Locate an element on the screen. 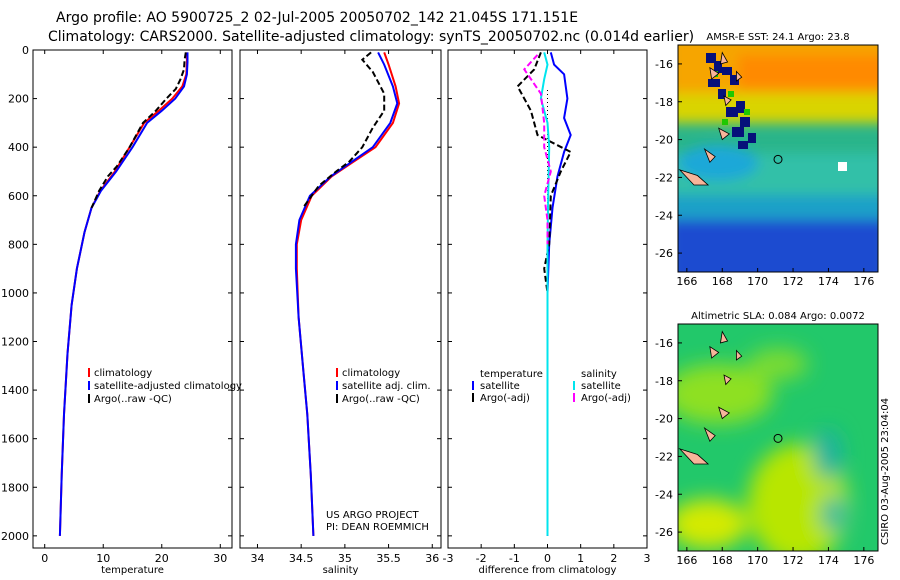 The width and height of the screenshot is (900, 580). legend-label: Argo(..raw -QC) is located at coordinates (133, 399).